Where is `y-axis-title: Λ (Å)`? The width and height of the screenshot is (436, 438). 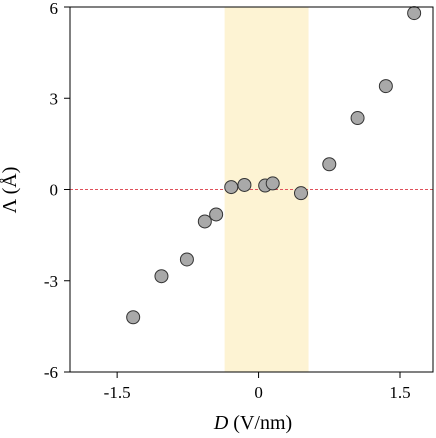
y-axis-title: Λ (Å) is located at coordinates (10, 190).